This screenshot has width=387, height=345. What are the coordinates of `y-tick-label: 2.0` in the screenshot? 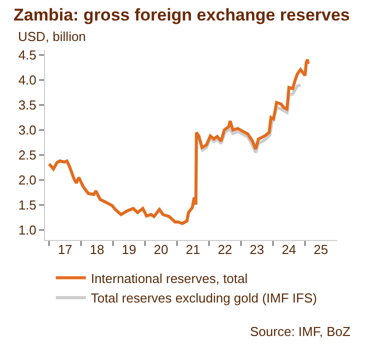 It's located at (27, 180).